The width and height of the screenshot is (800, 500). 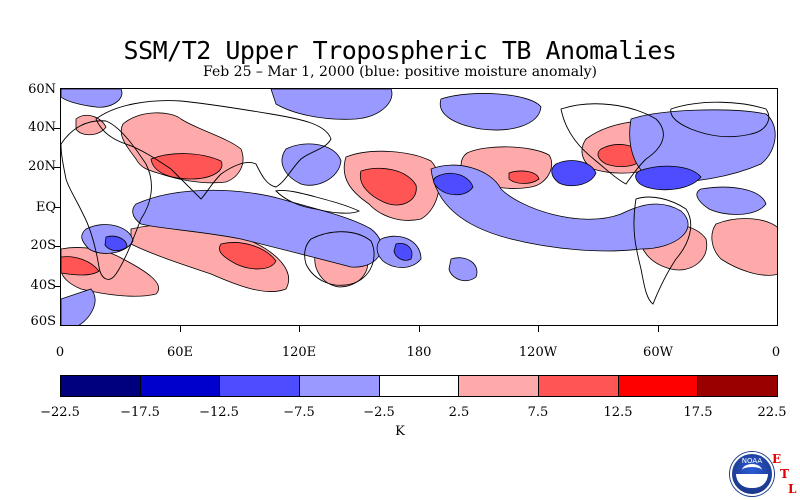 I want to click on colorbar-label: −12.5, so click(x=219, y=412).